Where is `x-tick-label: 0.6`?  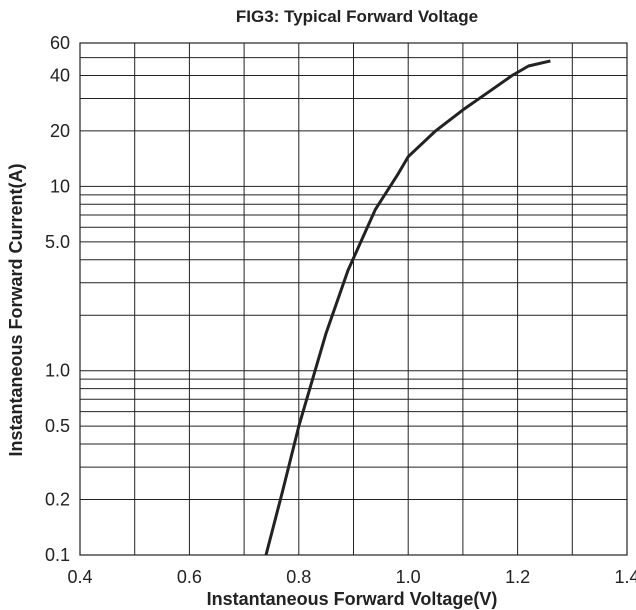
x-tick-label: 0.6 is located at coordinates (189, 577).